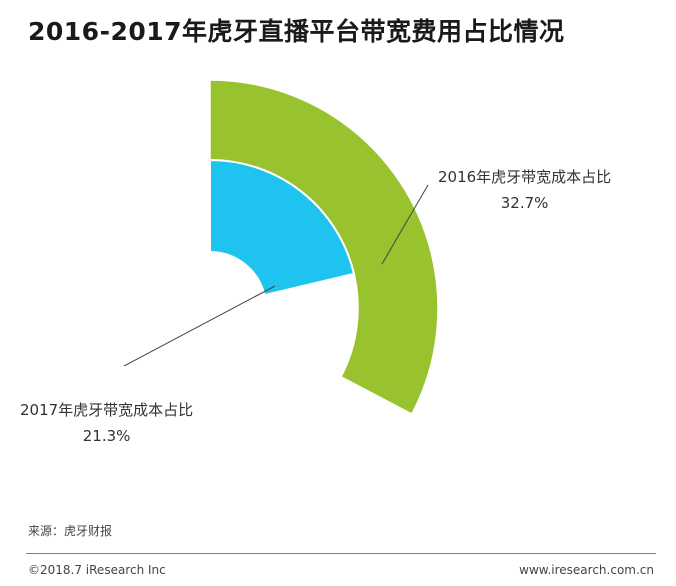 The height and width of the screenshot is (586, 676). Describe the element at coordinates (341, 553) in the screenshot. I see `footer-divider` at that location.